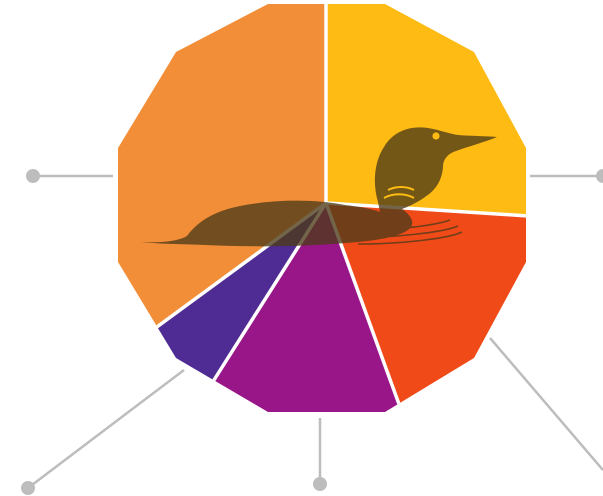 The width and height of the screenshot is (603, 496). What do you see at coordinates (426, 111) in the screenshot?
I see `segment-top-right` at bounding box center [426, 111].